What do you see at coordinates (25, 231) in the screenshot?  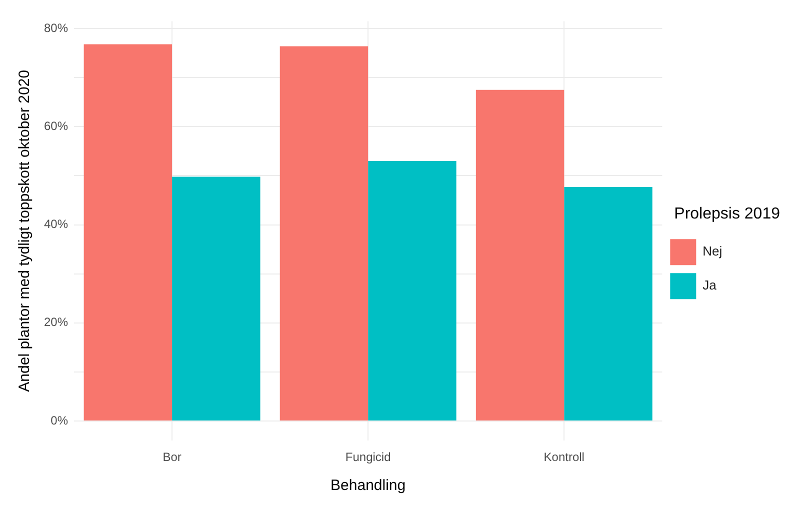 I see `y-axis-title: Andel plantor med tydligt toppskott oktober 2020` at bounding box center [25, 231].